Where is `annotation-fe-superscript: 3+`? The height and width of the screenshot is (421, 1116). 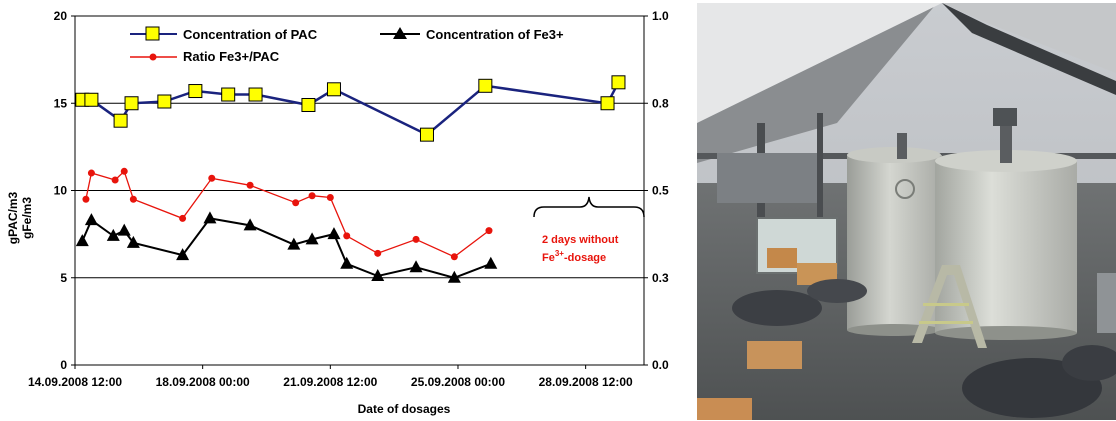 annotation-fe-superscript: 3+ is located at coordinates (559, 253).